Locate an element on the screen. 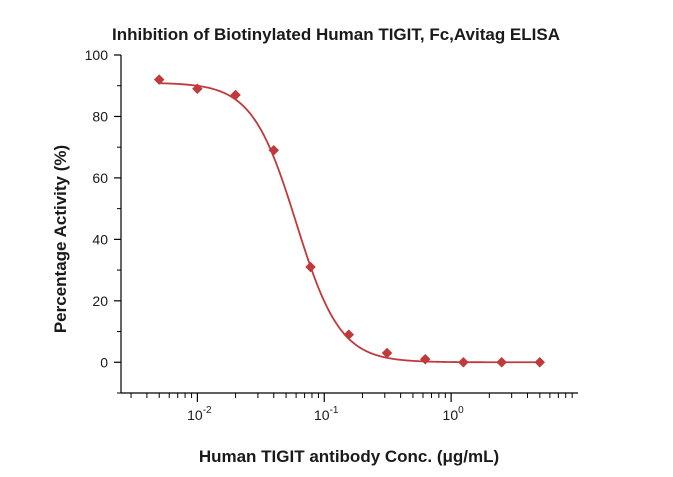  x-tick-label: 10⁰ is located at coordinates (454, 414).